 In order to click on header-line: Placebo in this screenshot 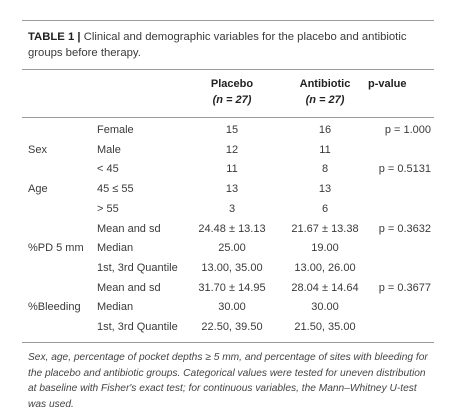, I will do `click(232, 84)`.